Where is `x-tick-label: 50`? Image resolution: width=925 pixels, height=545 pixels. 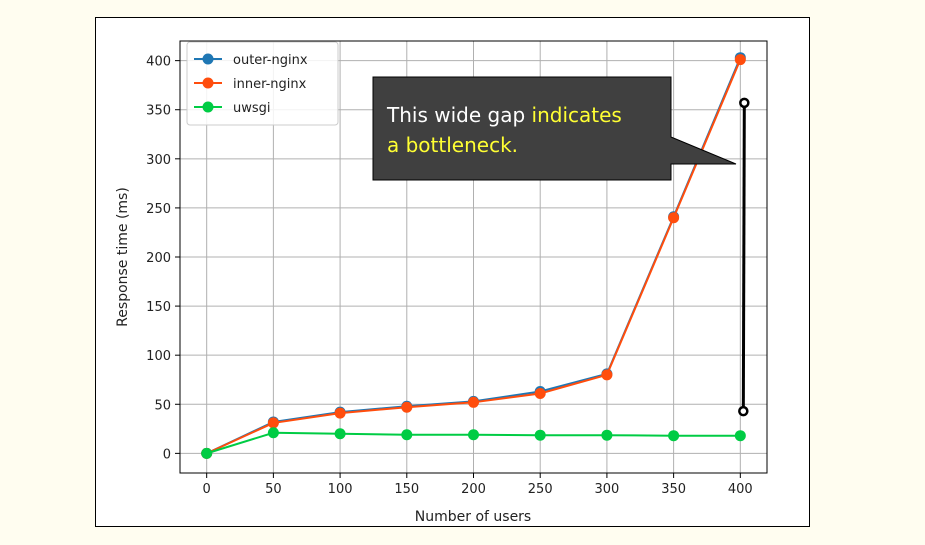
x-tick-label: 50 is located at coordinates (273, 489).